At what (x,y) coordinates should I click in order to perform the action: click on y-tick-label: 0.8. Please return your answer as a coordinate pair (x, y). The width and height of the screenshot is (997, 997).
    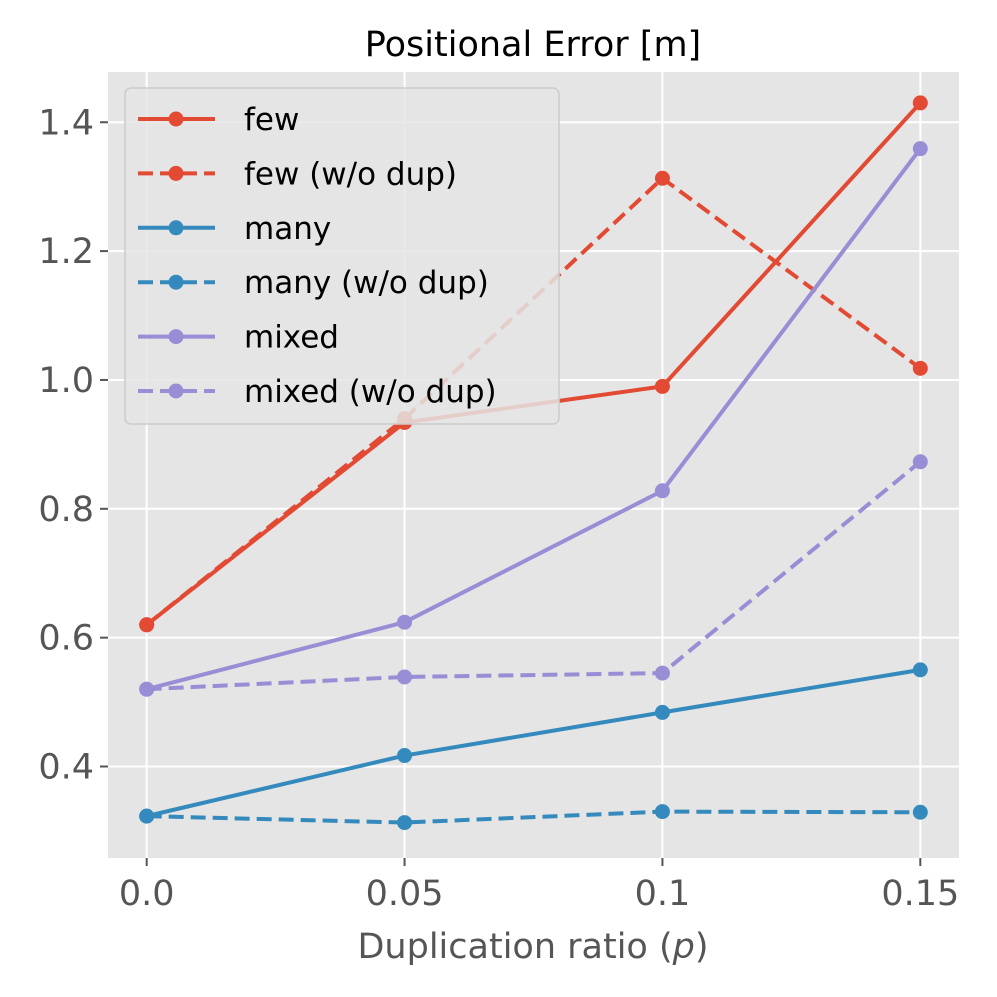
    Looking at the image, I should click on (66, 510).